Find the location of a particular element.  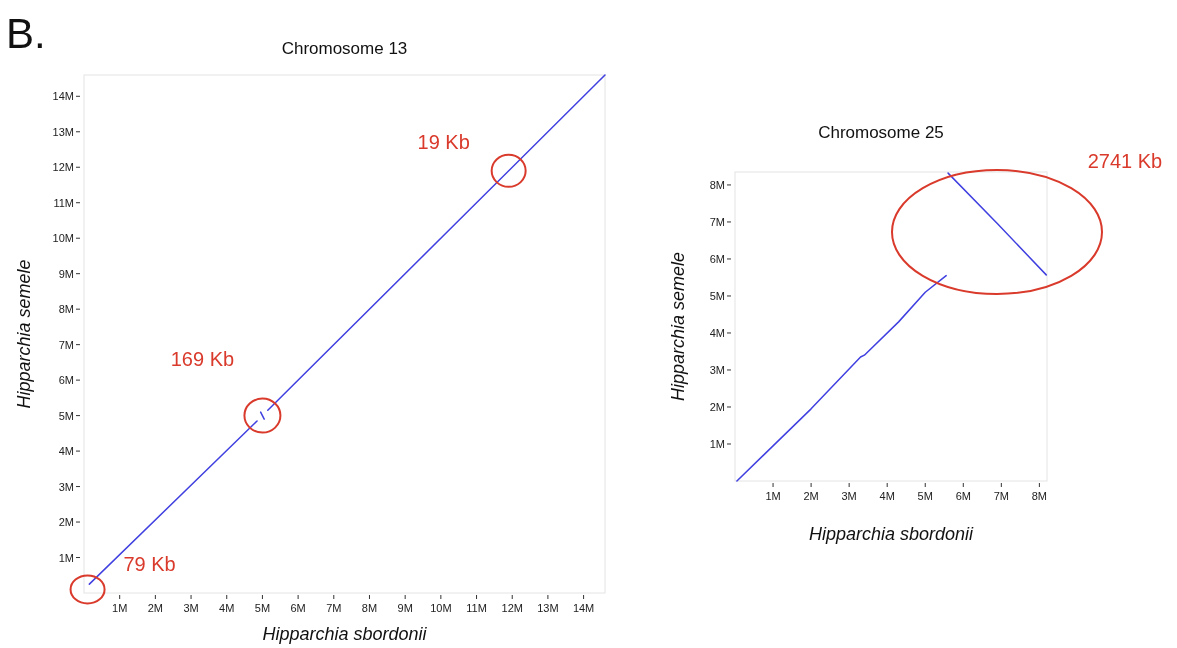

y-tick-label: 13M is located at coordinates (63, 131).